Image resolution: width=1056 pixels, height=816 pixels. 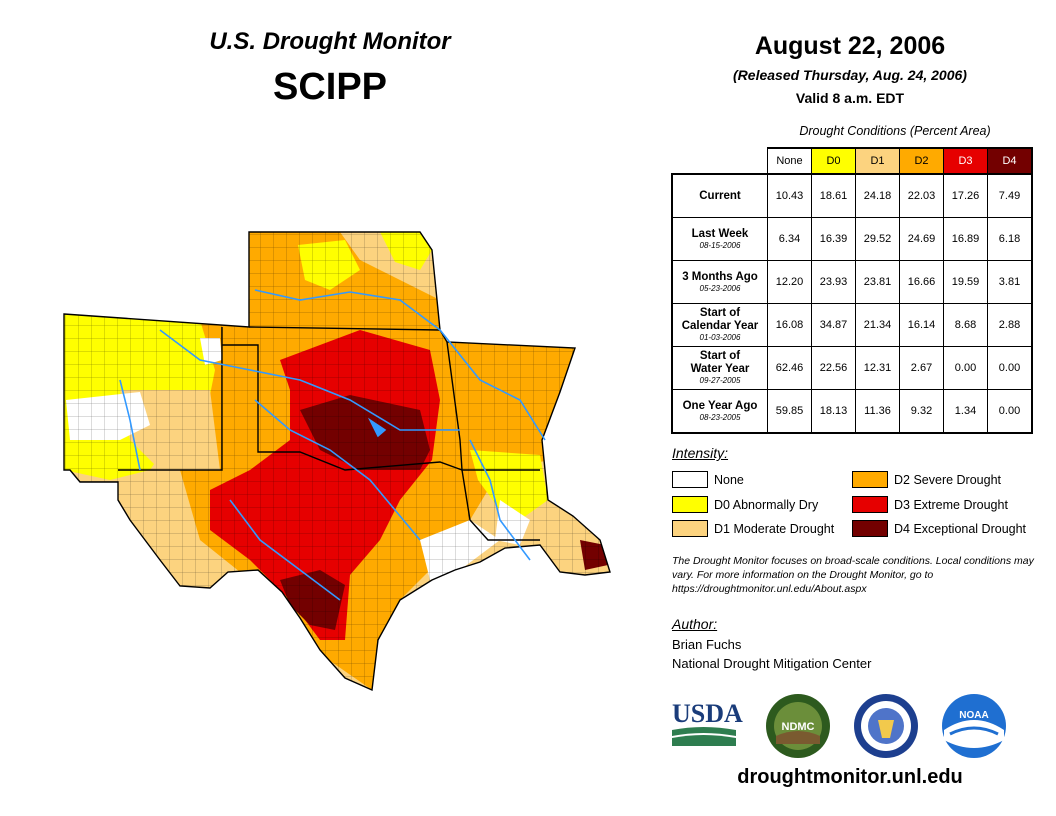 I want to click on cell-value: 2.88, so click(x=1010, y=325).